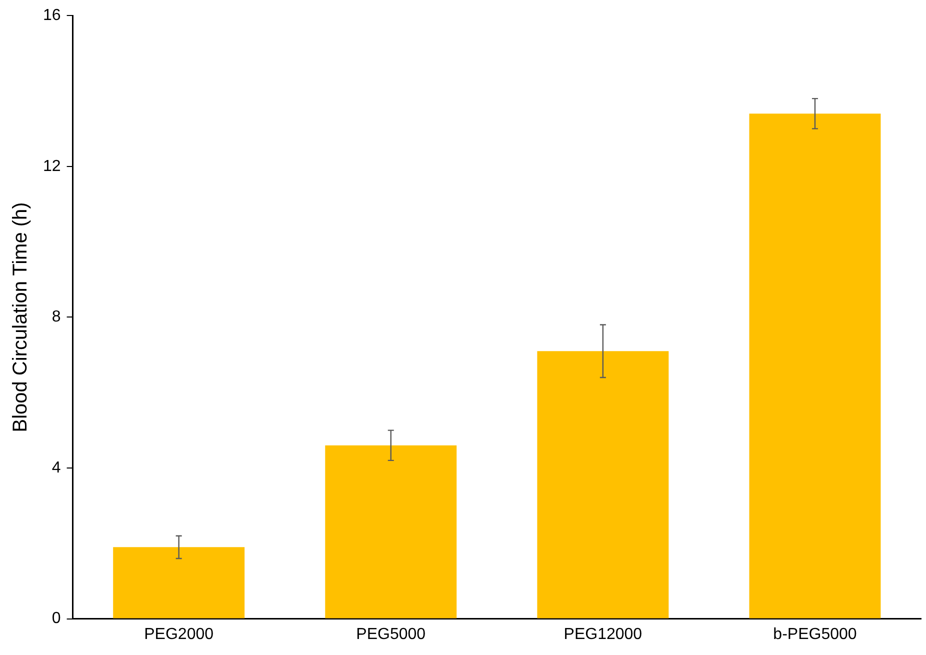  I want to click on x-tick-label: PEG2000, so click(179, 634).